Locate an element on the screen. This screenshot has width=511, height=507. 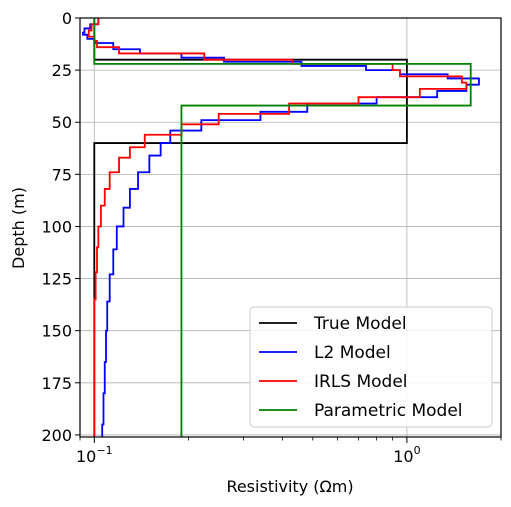
x-axis-label: Resistivity (Ωm) is located at coordinates (289, 486).